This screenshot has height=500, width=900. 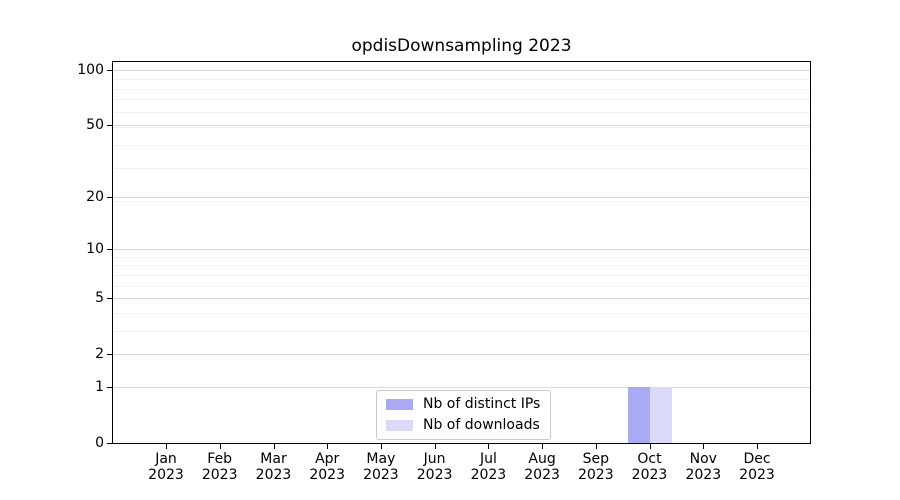 I want to click on x-tick-label: Jun 2023, so click(x=434, y=467).